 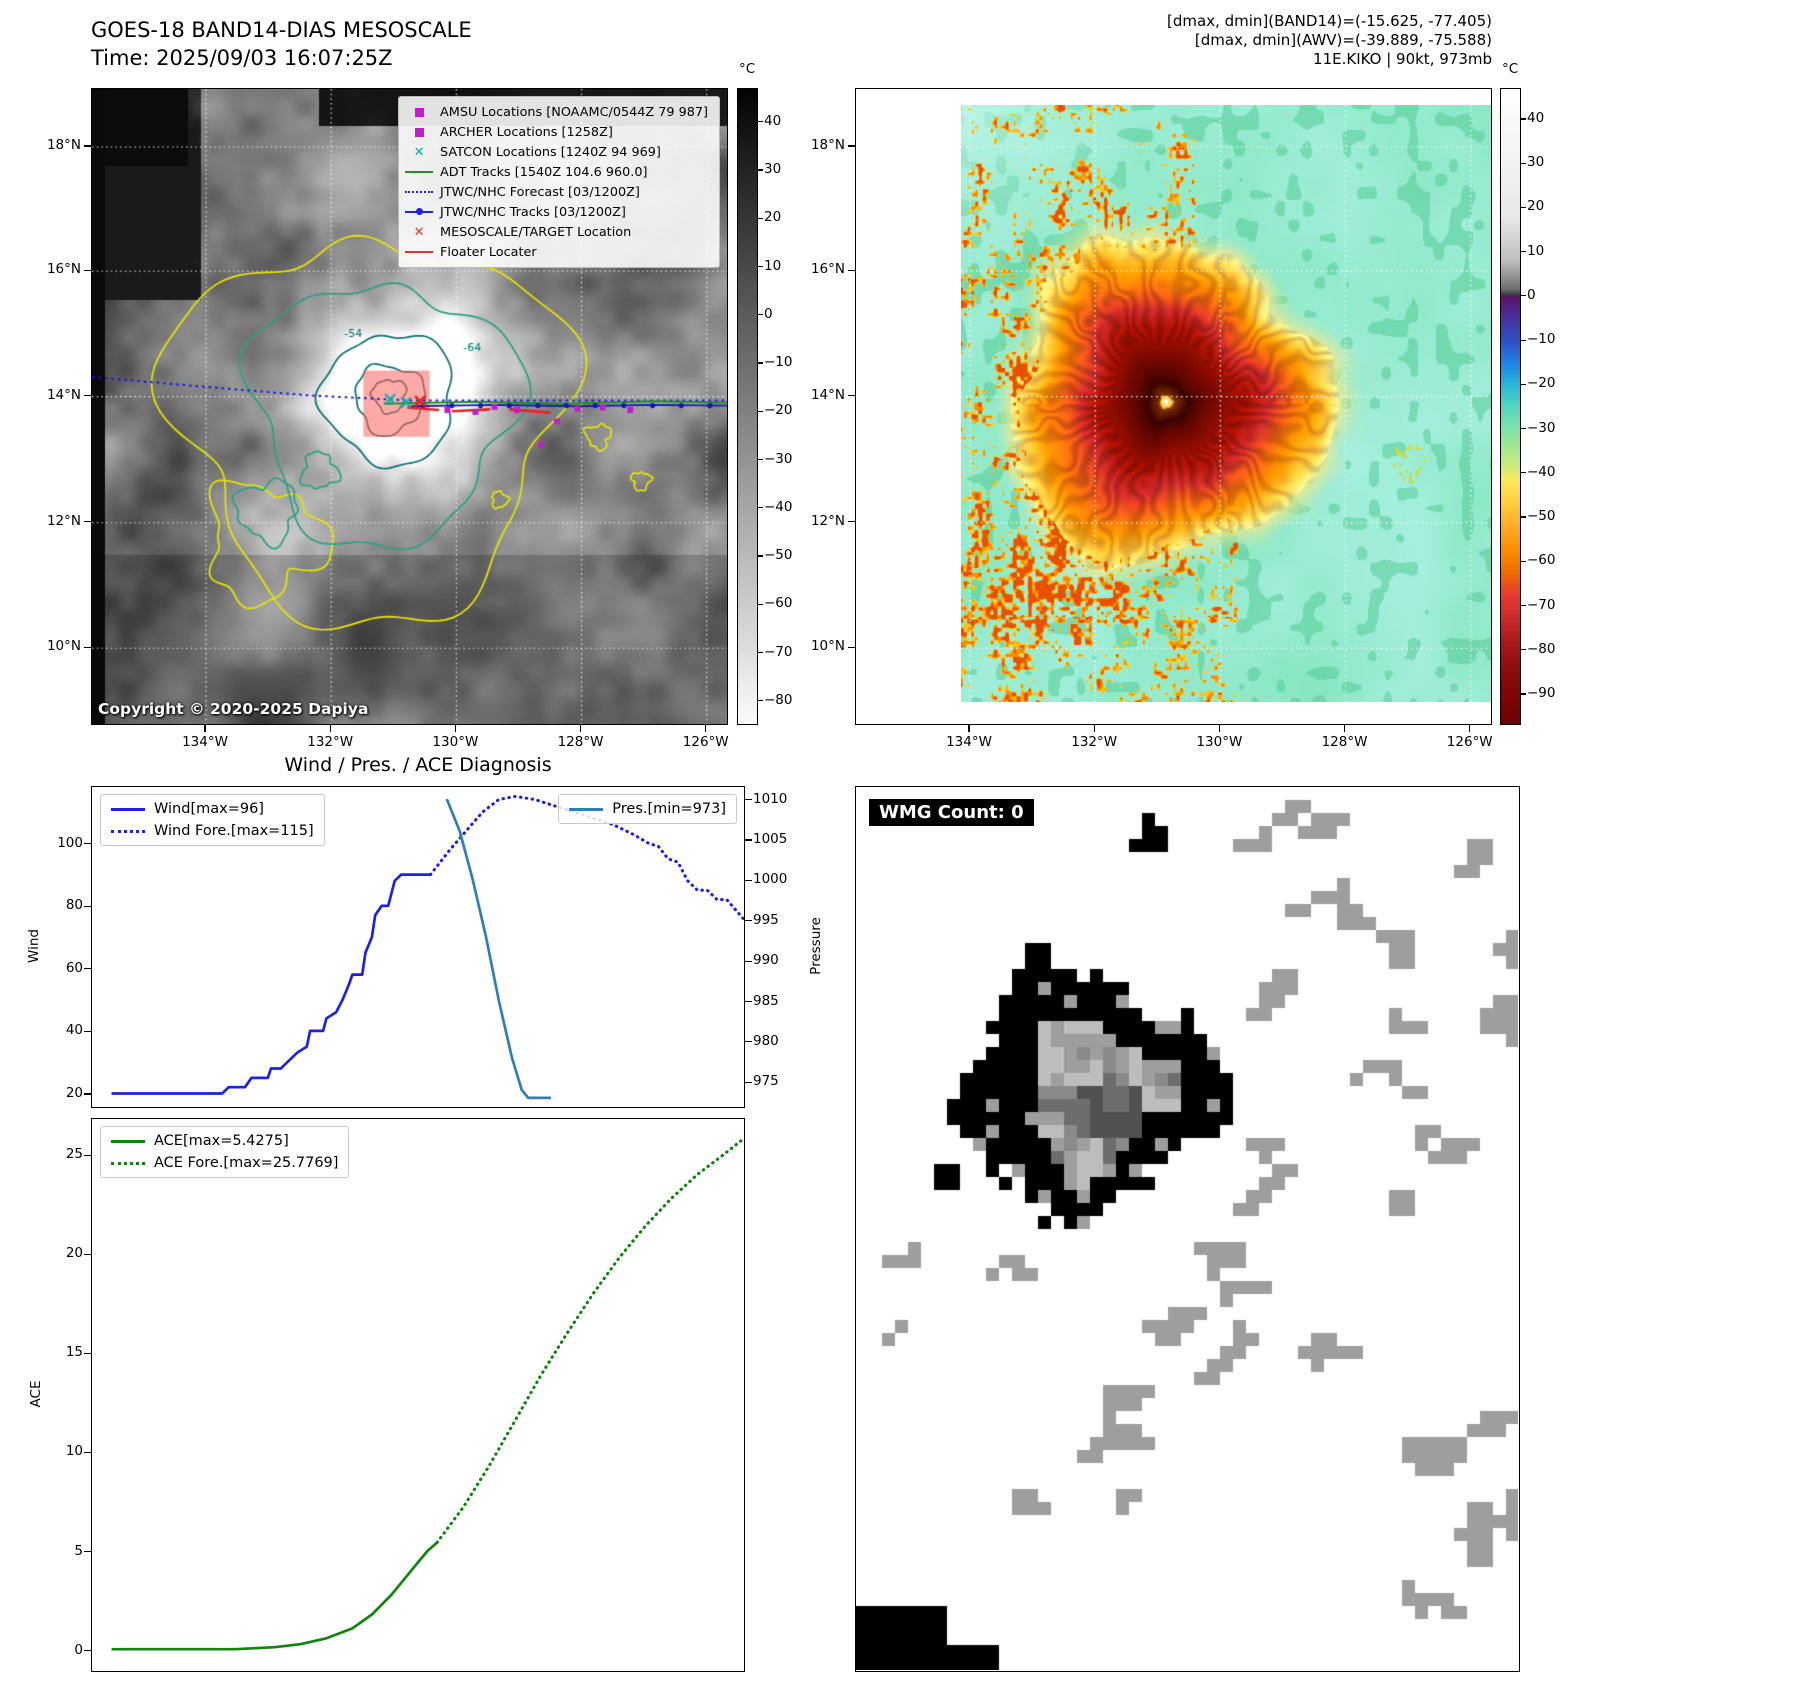 What do you see at coordinates (766, 960) in the screenshot?
I see `axis-tick-label: 990` at bounding box center [766, 960].